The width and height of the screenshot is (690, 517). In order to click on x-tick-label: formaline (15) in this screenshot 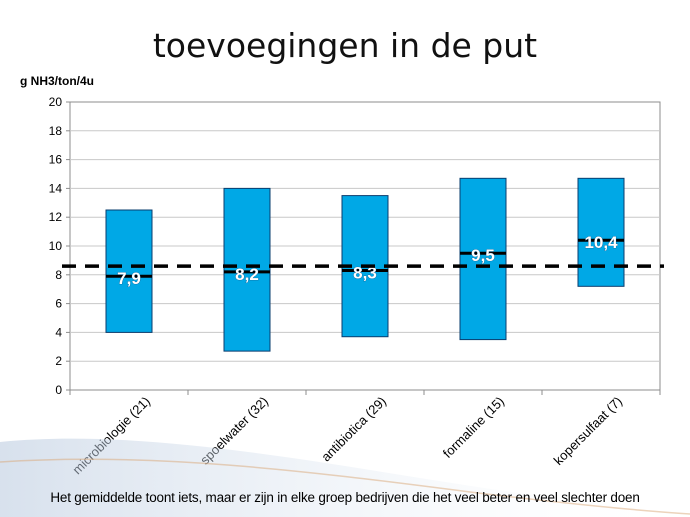, I will do `click(473, 427)`.